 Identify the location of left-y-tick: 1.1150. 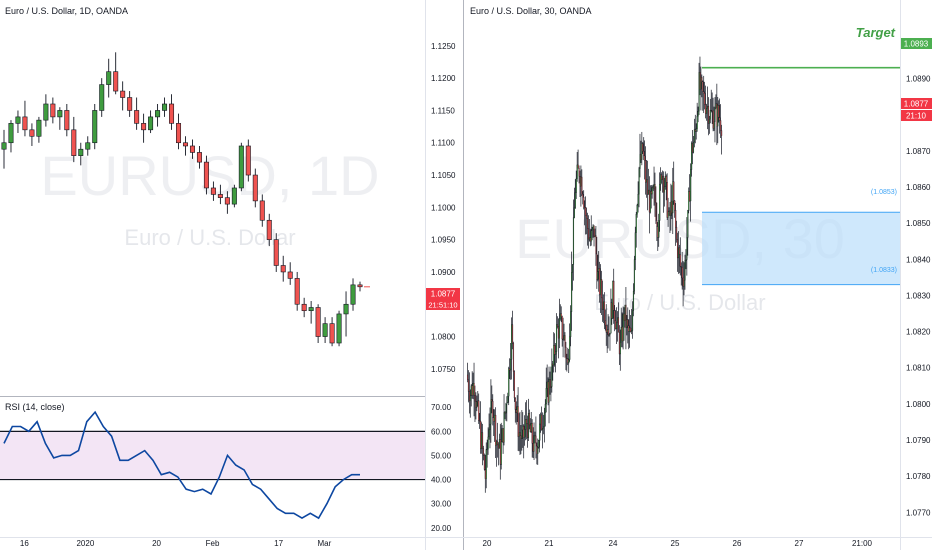
(443, 110).